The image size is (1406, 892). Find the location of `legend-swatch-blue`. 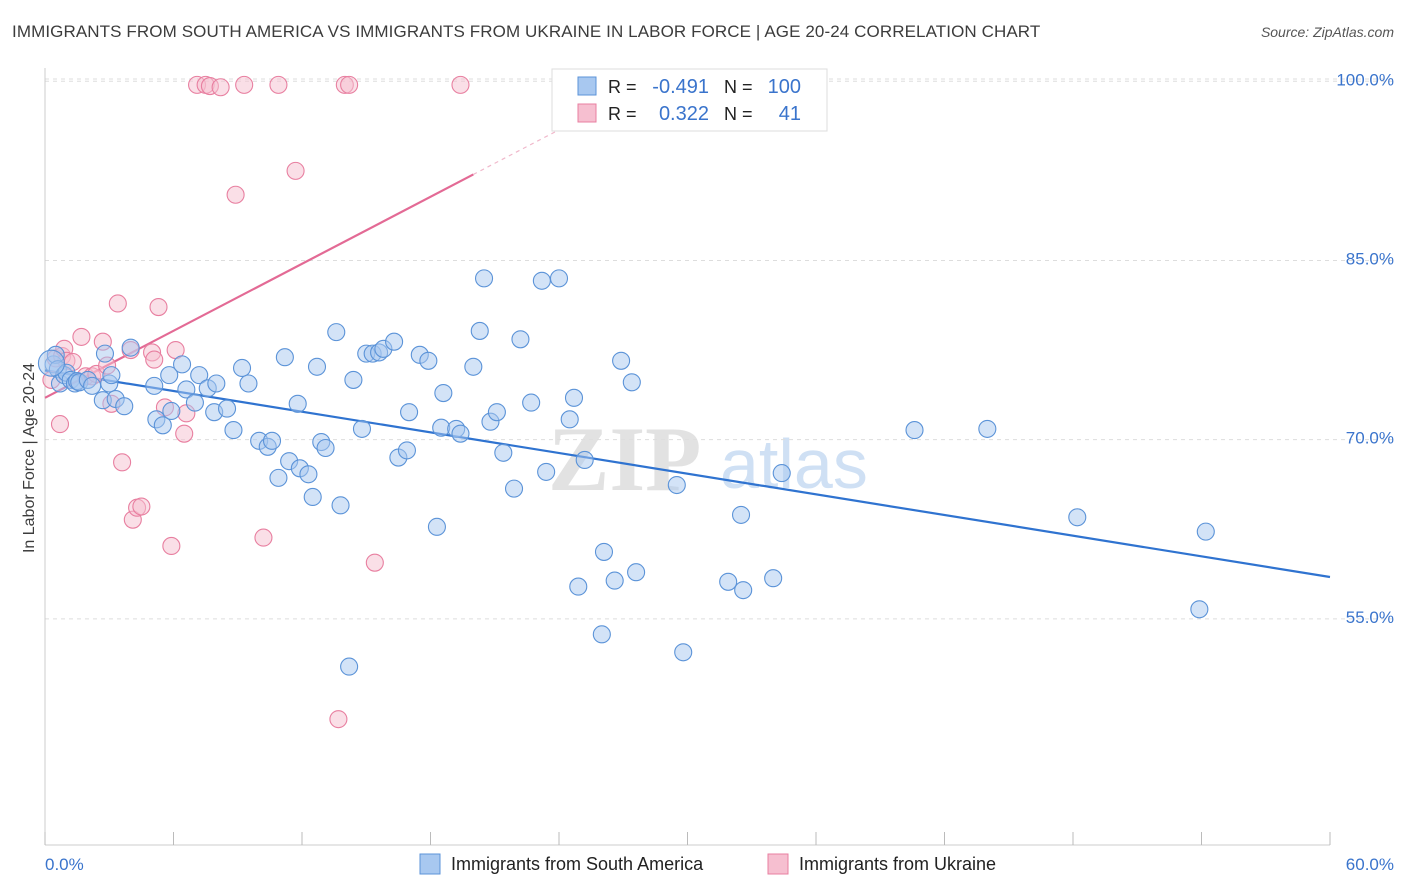

legend-swatch-blue is located at coordinates (587, 86).